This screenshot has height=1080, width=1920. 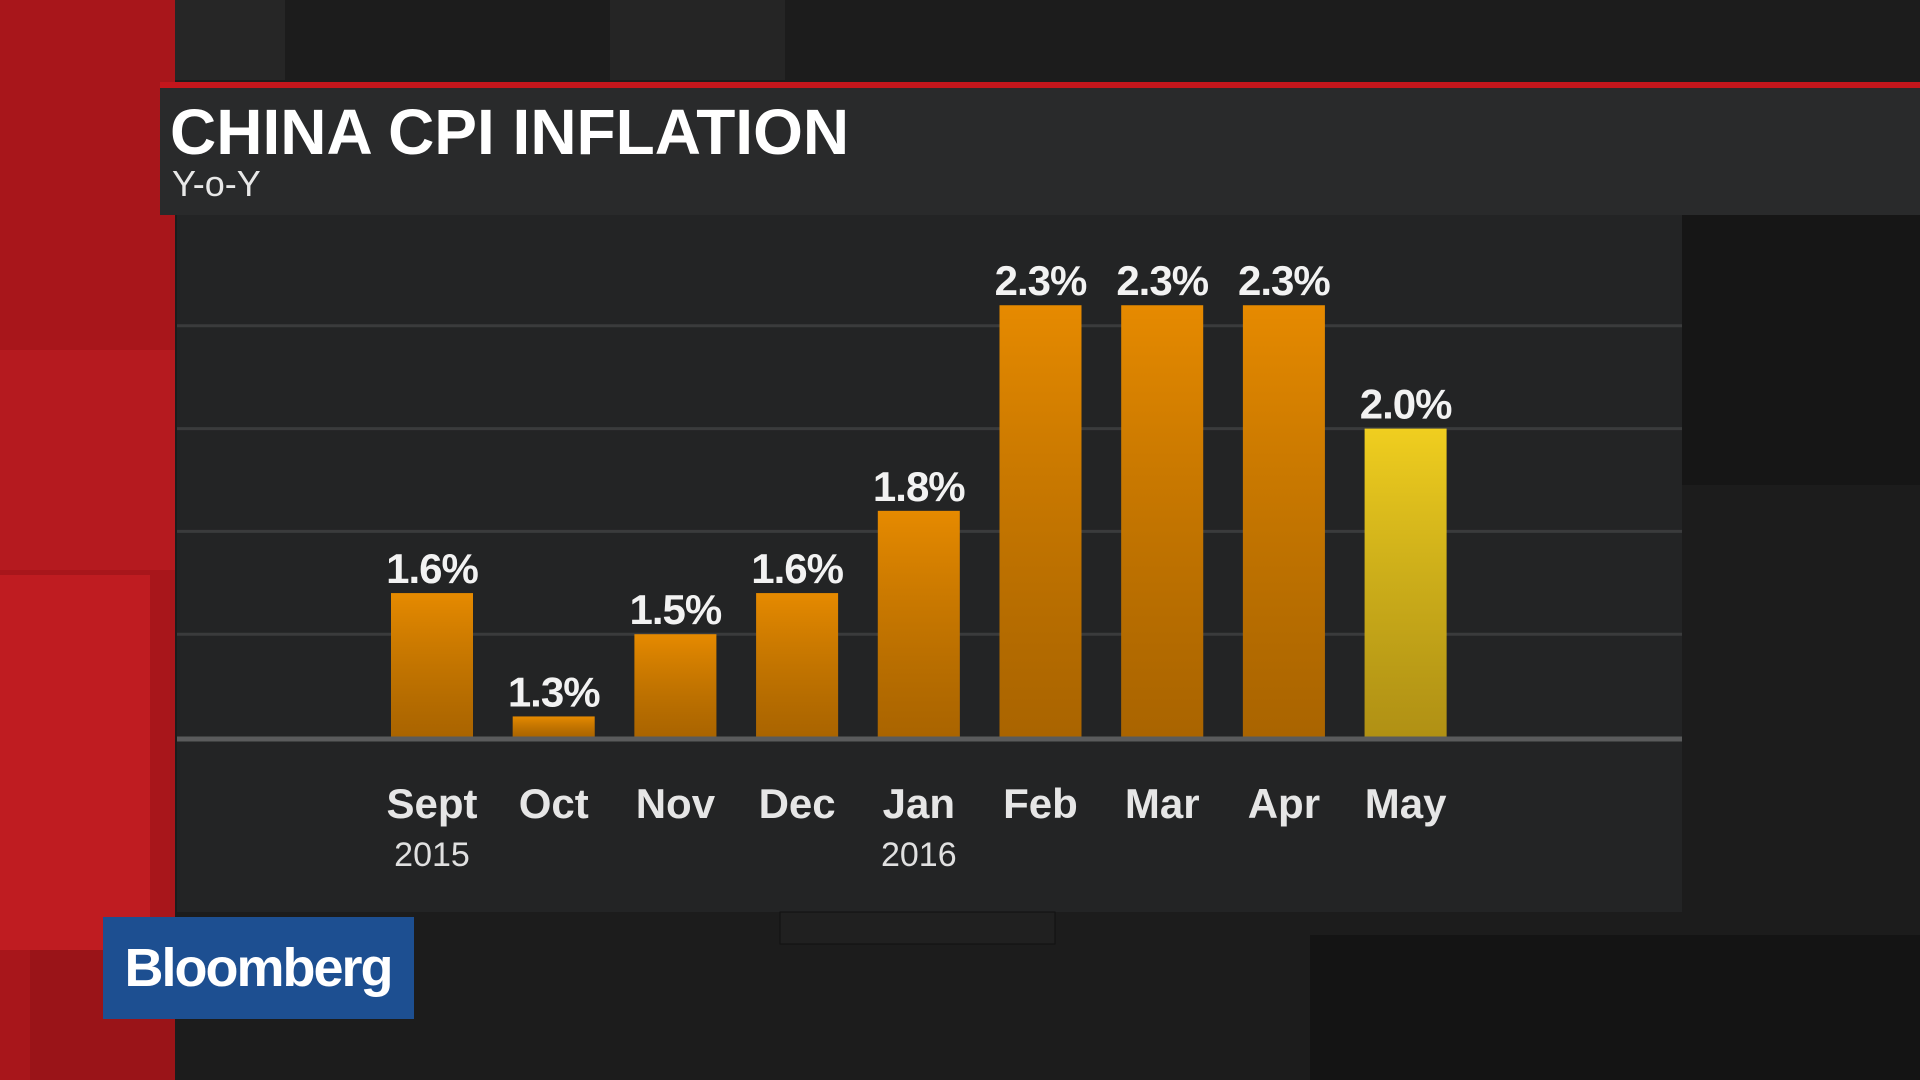 I want to click on chart-title: CHINA CPI INFLATION, so click(x=509, y=132).